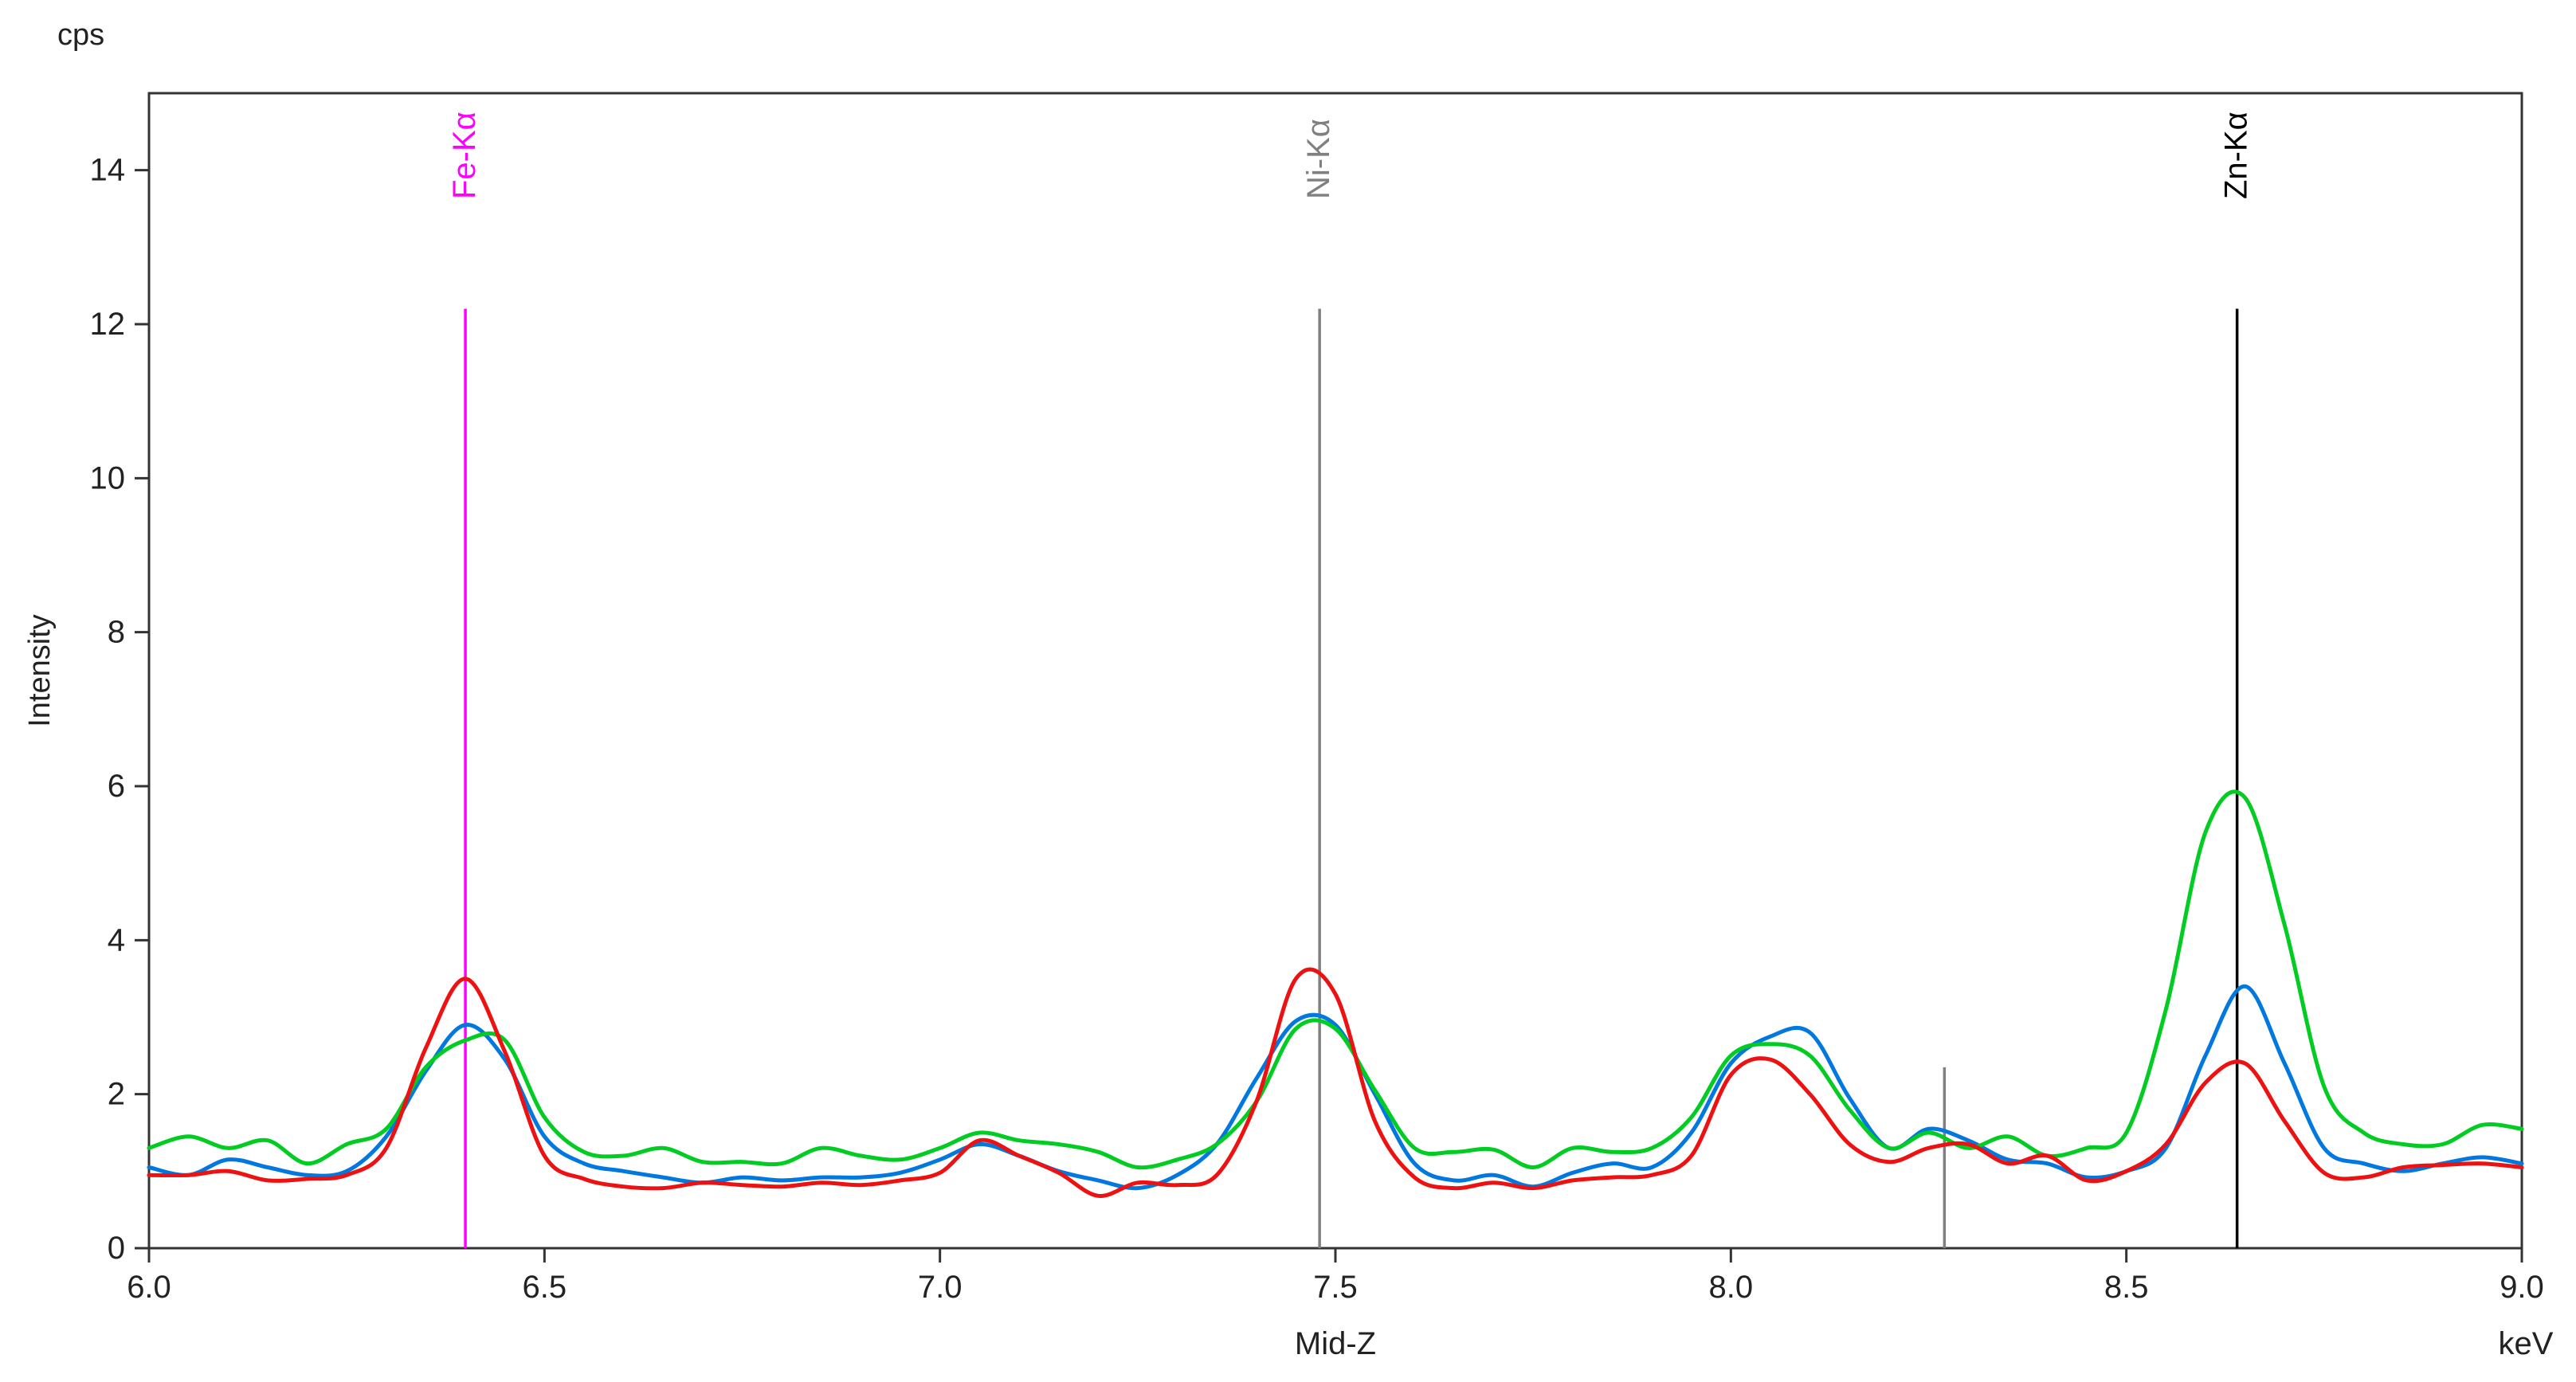  Describe the element at coordinates (116, 632) in the screenshot. I see `y-tick-label: 8` at that location.